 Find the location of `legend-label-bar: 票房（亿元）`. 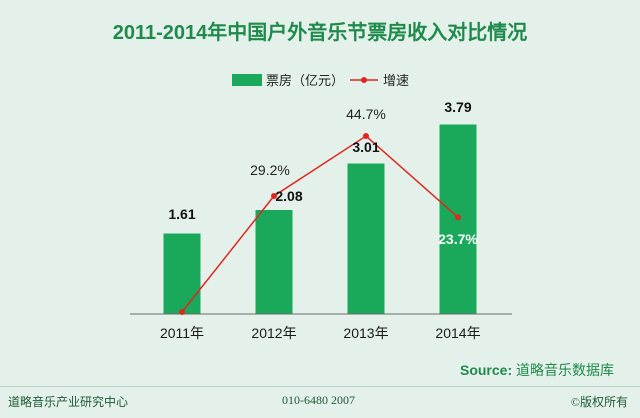

legend-label-bar: 票房（亿元） is located at coordinates (305, 80).